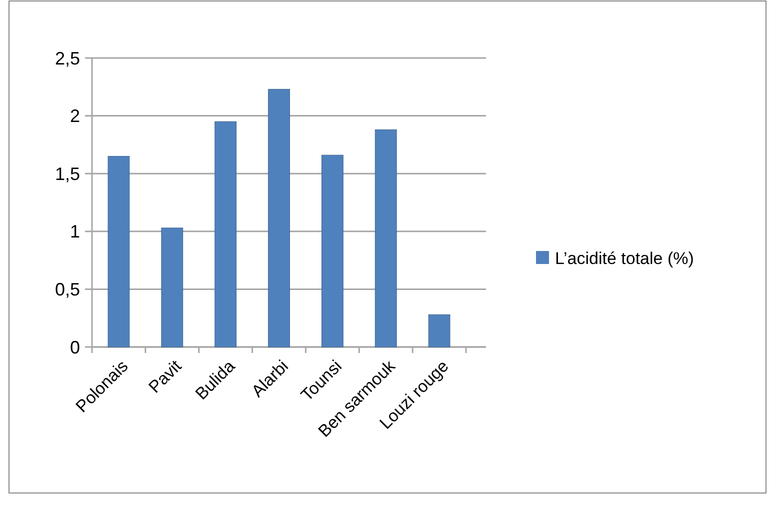 The width and height of the screenshot is (774, 508). Describe the element at coordinates (624, 258) in the screenshot. I see `legend-label: L’acidité totale (%)` at that location.